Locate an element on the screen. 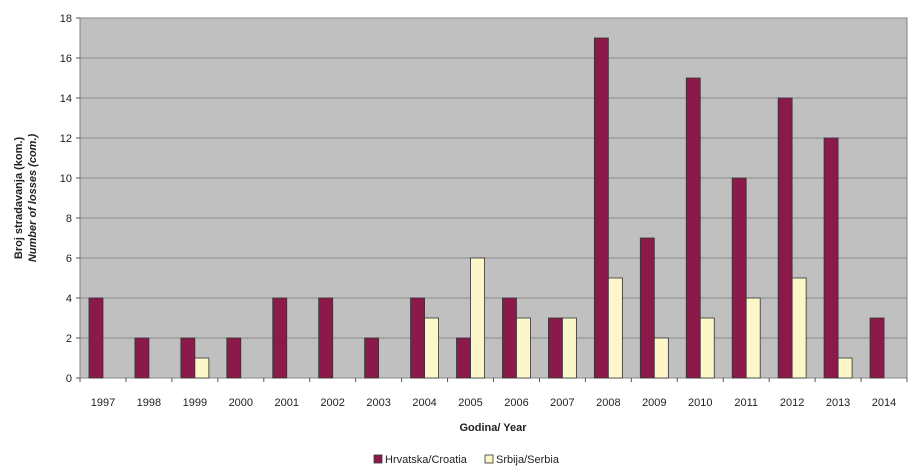  x-tick-label: 2002 is located at coordinates (332, 403).